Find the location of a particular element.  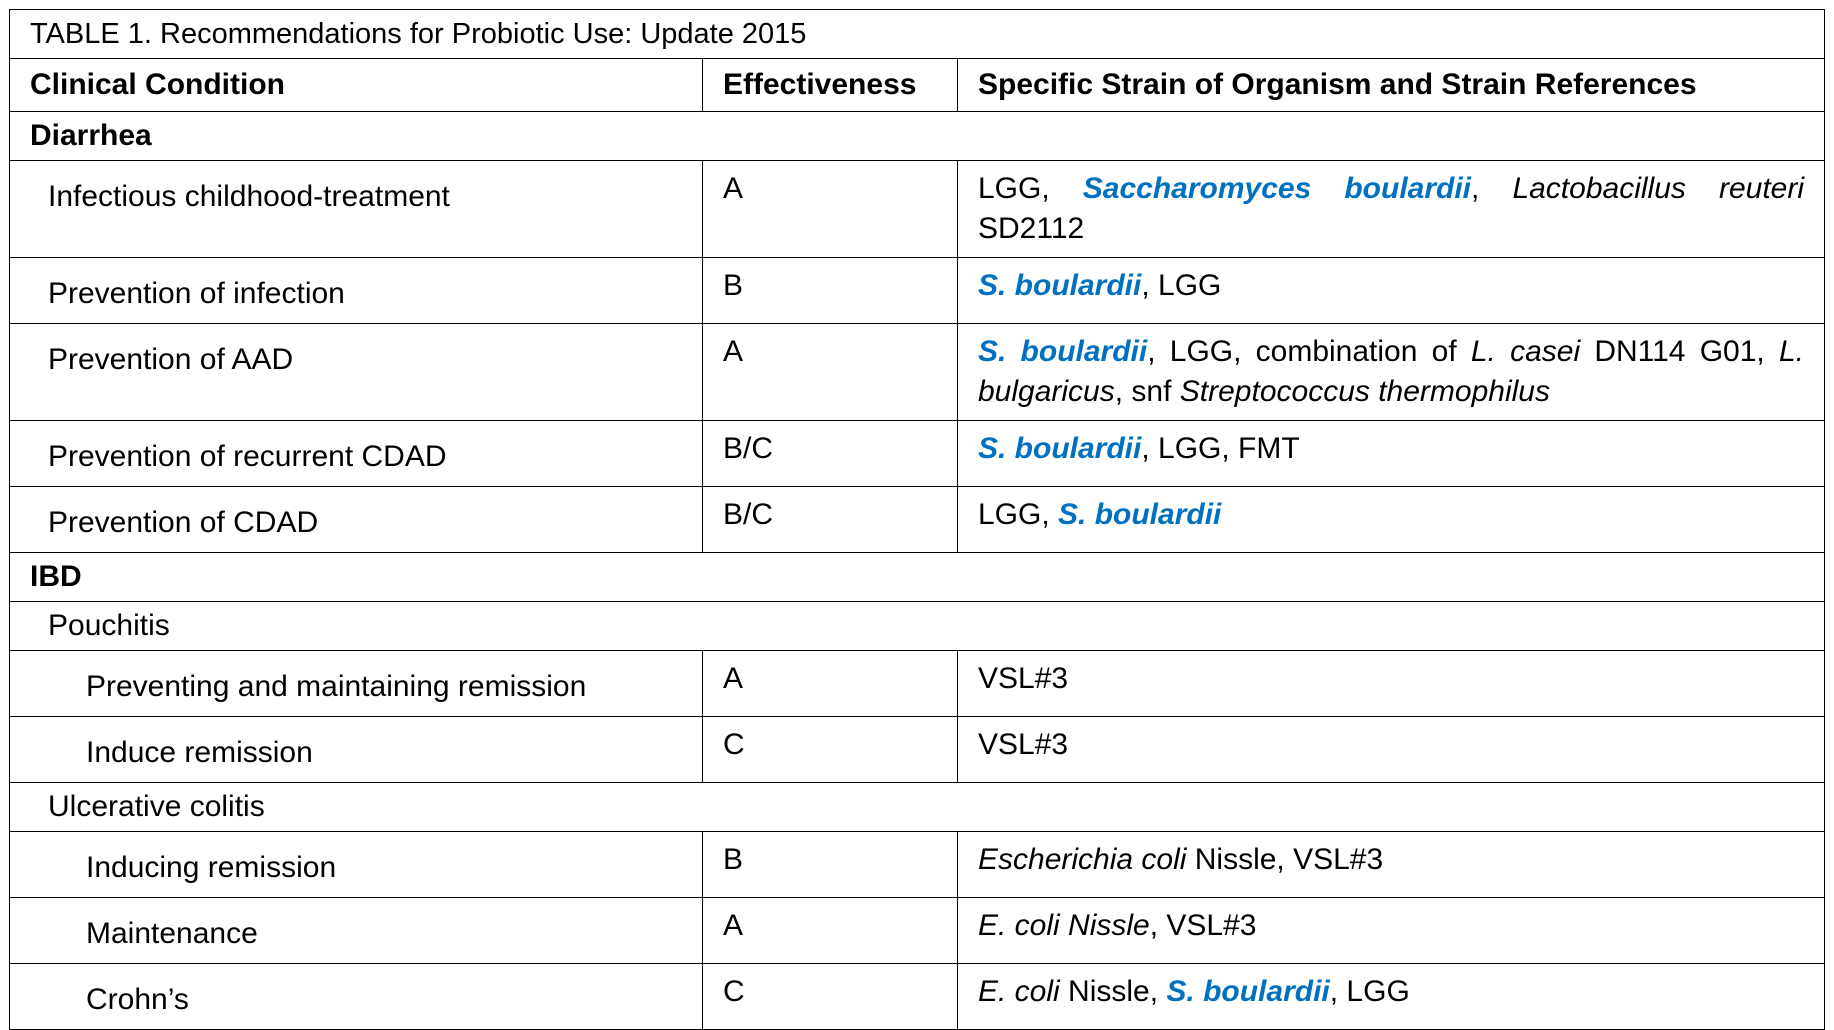

data-row: Induce remission C VSL#3 is located at coordinates (917, 749).